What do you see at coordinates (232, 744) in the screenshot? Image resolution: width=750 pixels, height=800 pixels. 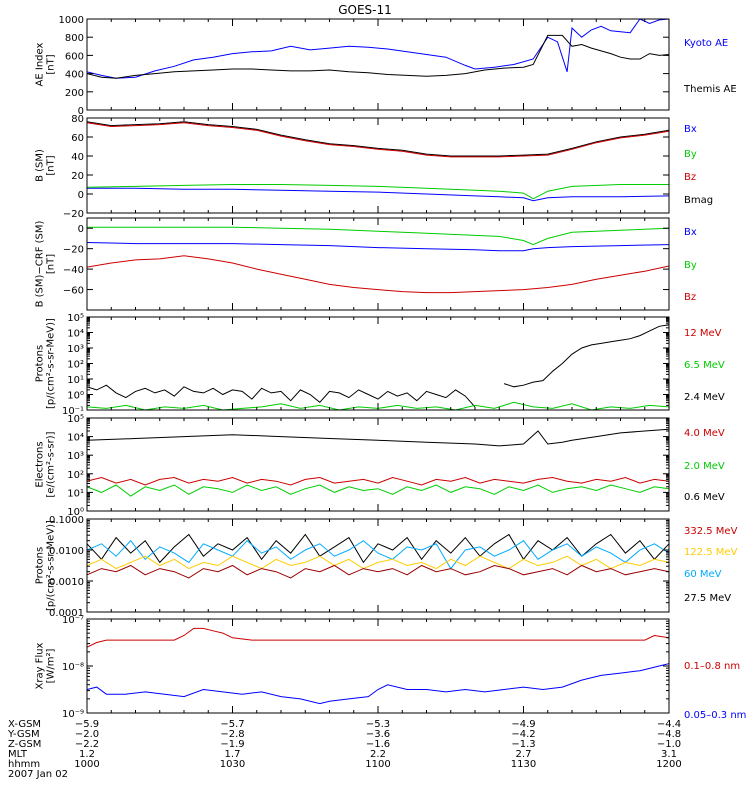 I see `ephemeris-value: −1.9` at bounding box center [232, 744].